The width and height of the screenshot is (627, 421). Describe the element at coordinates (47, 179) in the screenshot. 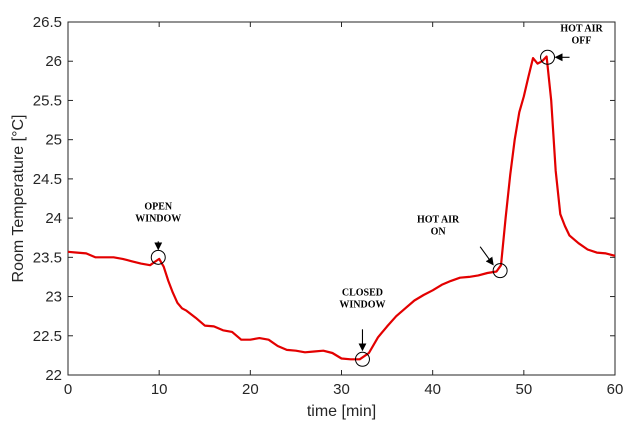

I see `y-tick-label: 24.5` at that location.